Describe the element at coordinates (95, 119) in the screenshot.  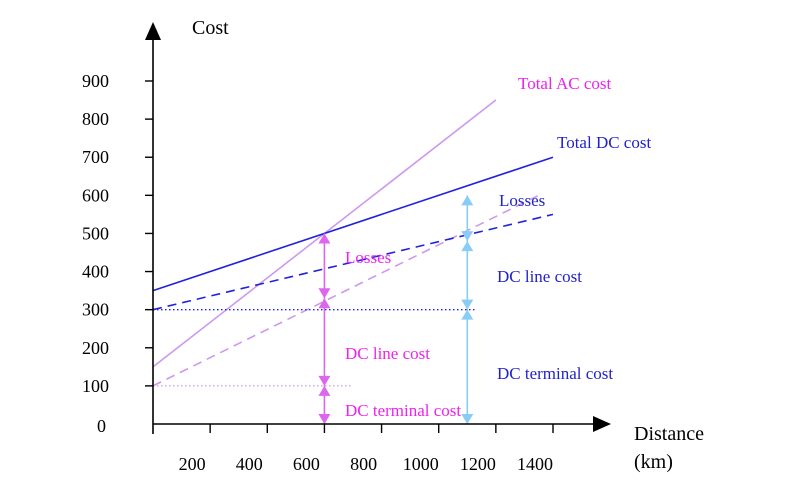
I see `y-tick-label: 800` at that location.